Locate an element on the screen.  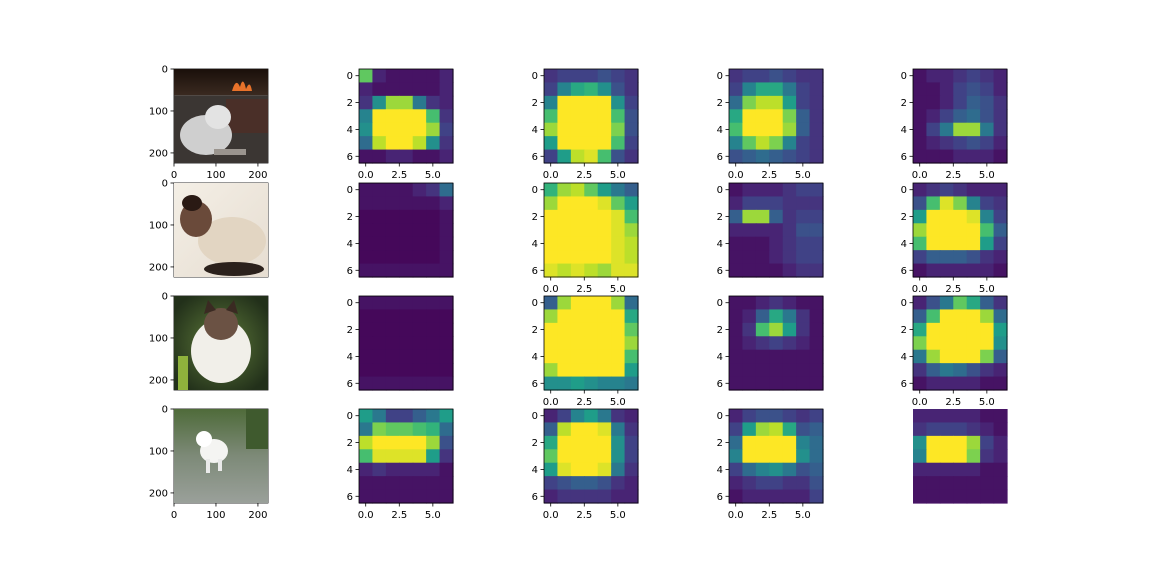
heatmap-r4-c5 is located at coordinates (960, 456).